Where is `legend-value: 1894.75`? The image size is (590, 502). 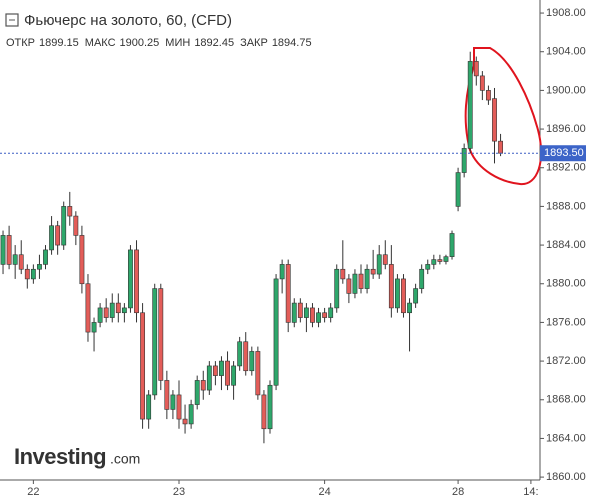
legend-value: 1894.75 is located at coordinates (292, 43).